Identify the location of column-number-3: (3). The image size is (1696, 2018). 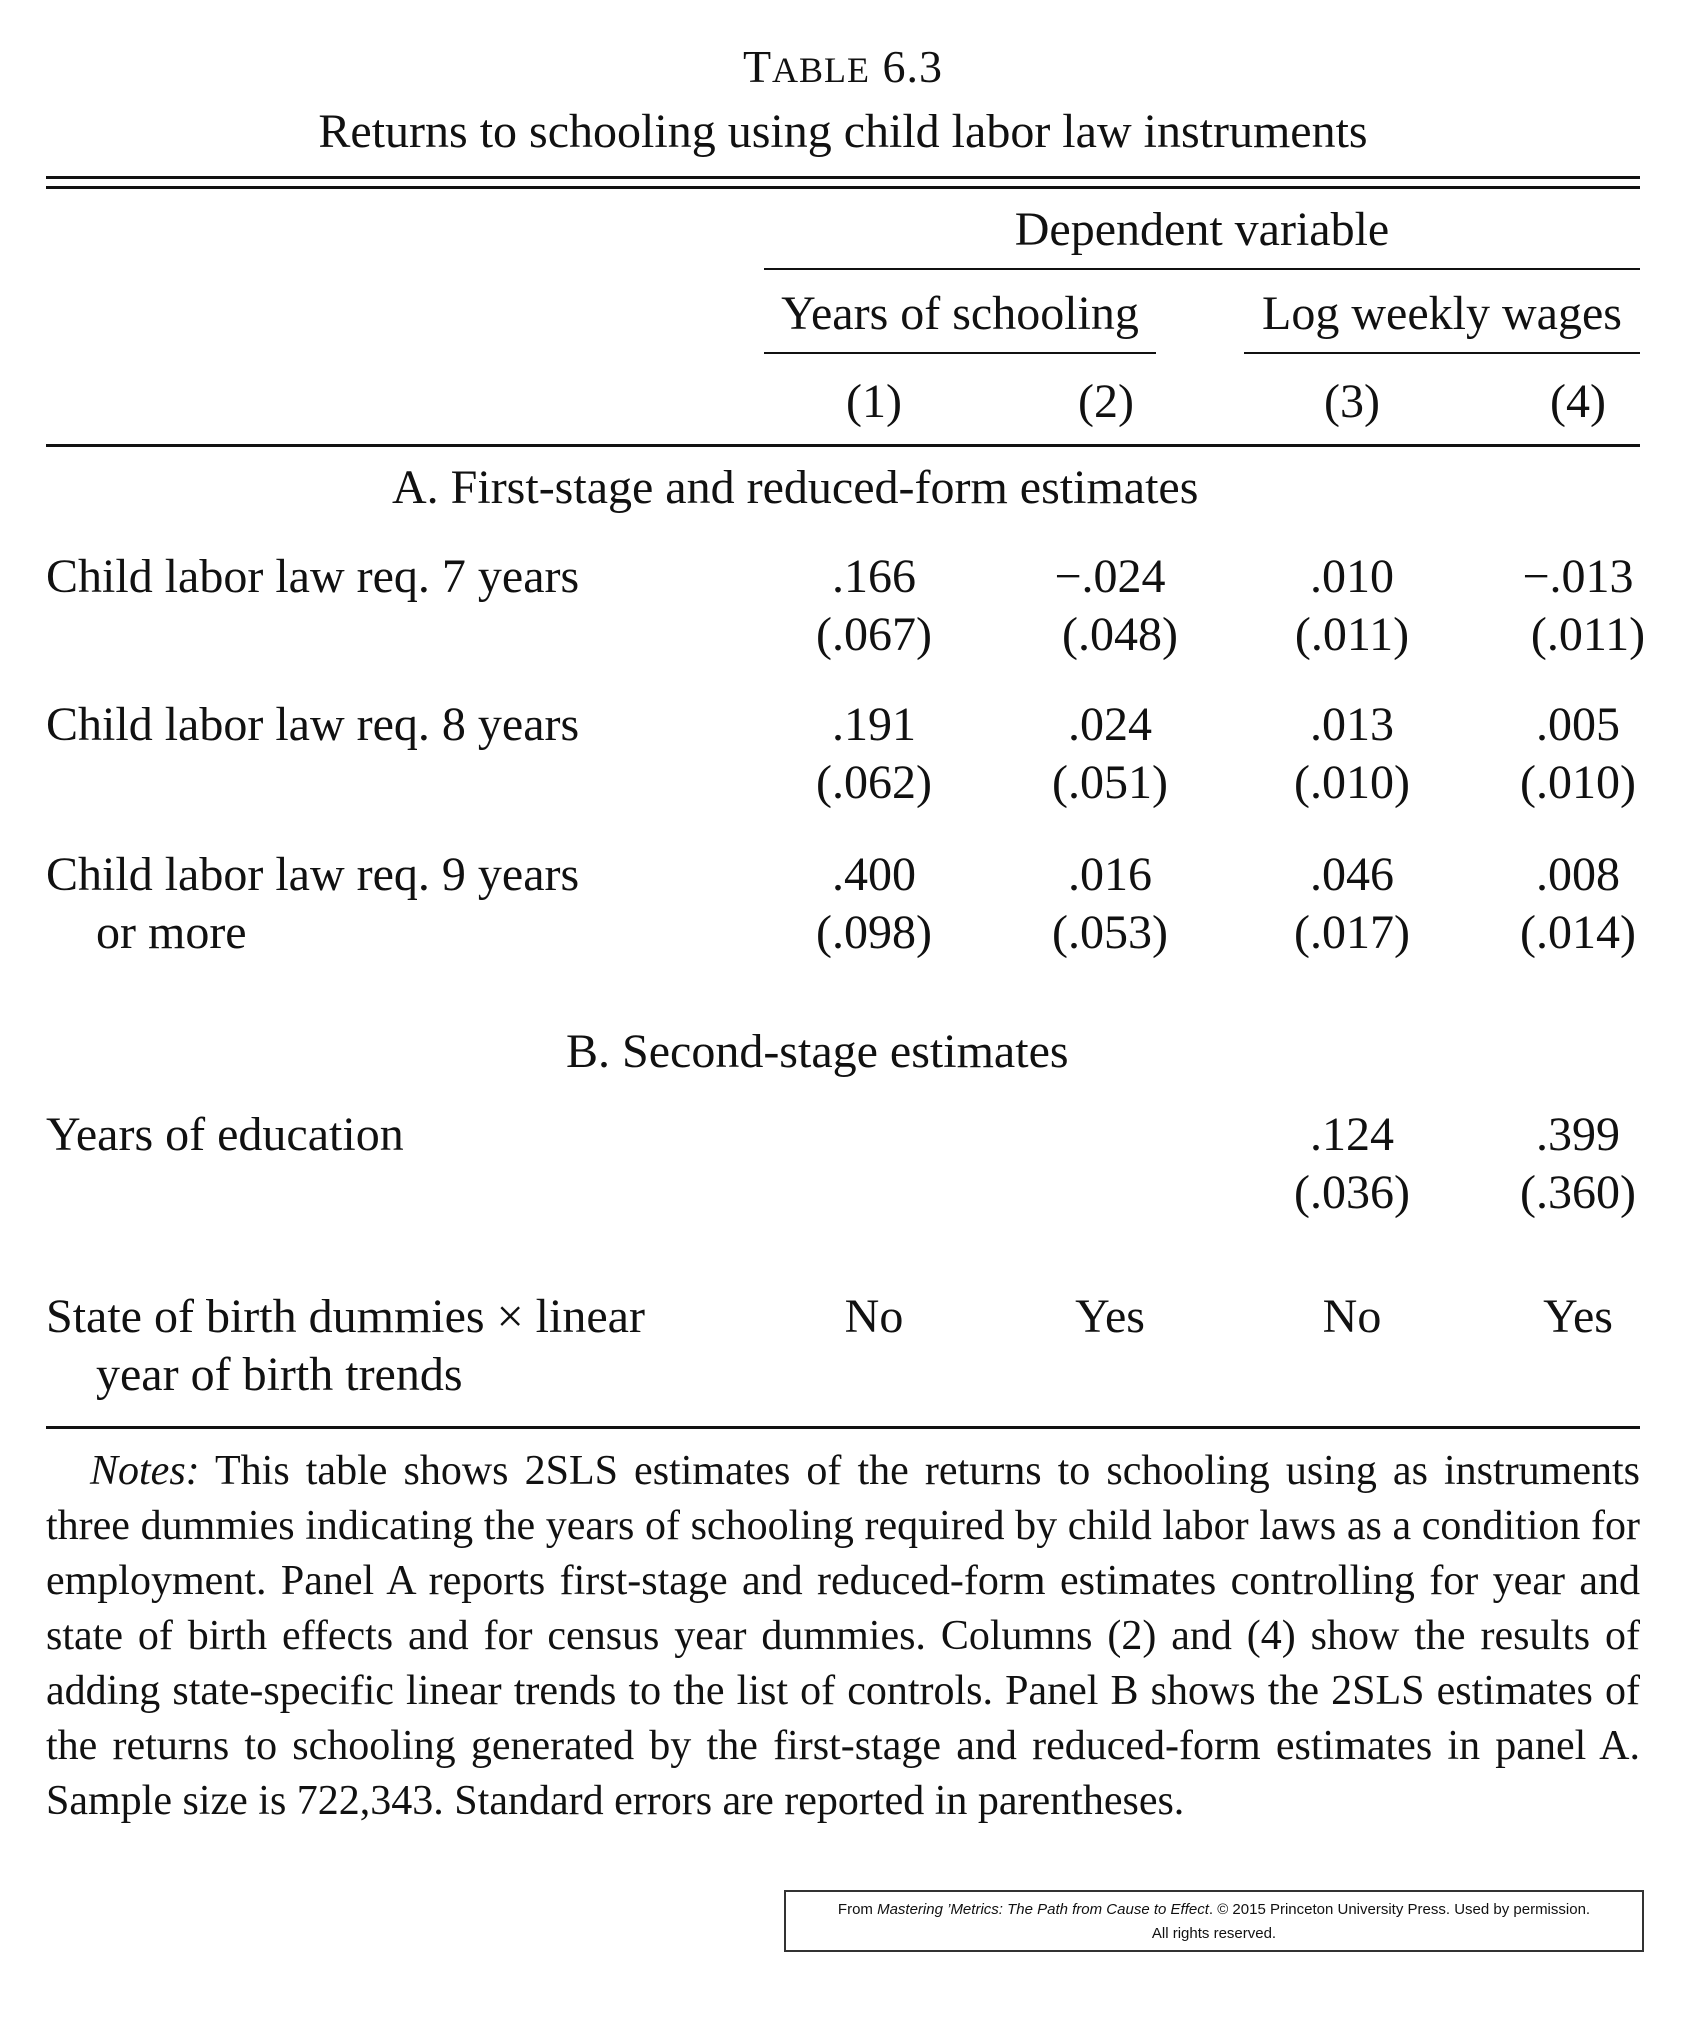
(1352, 401).